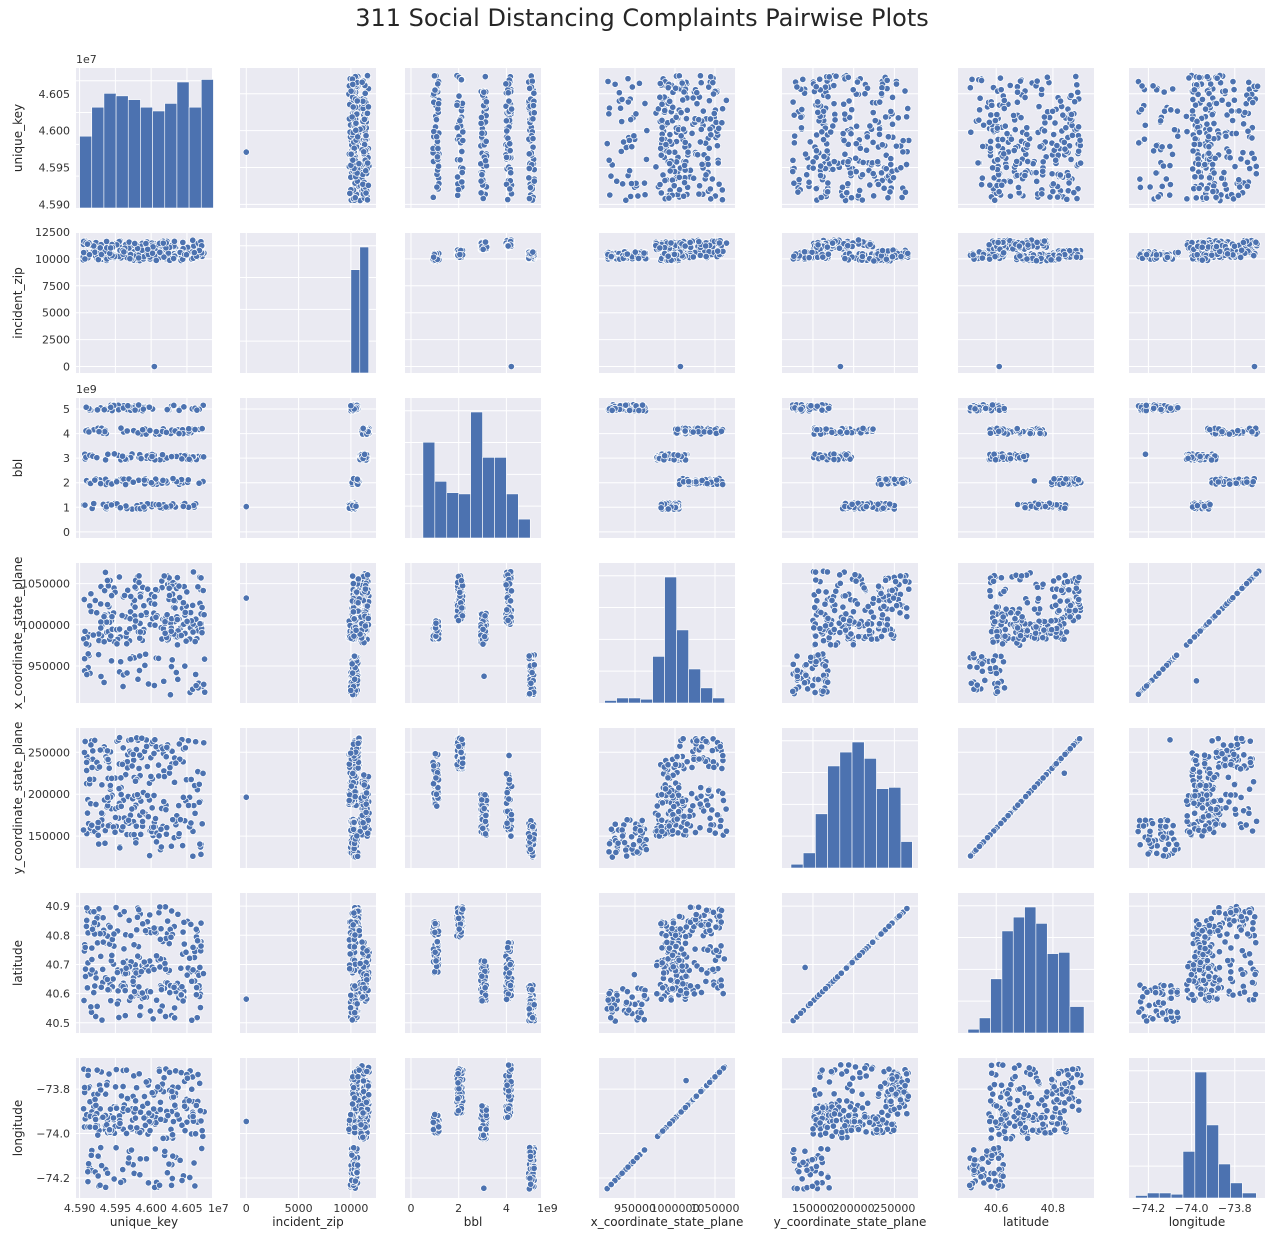 The height and width of the screenshot is (1242, 1278). Describe the element at coordinates (1197, 138) in the screenshot. I see `panel-unique_key-vs-longitude` at that location.